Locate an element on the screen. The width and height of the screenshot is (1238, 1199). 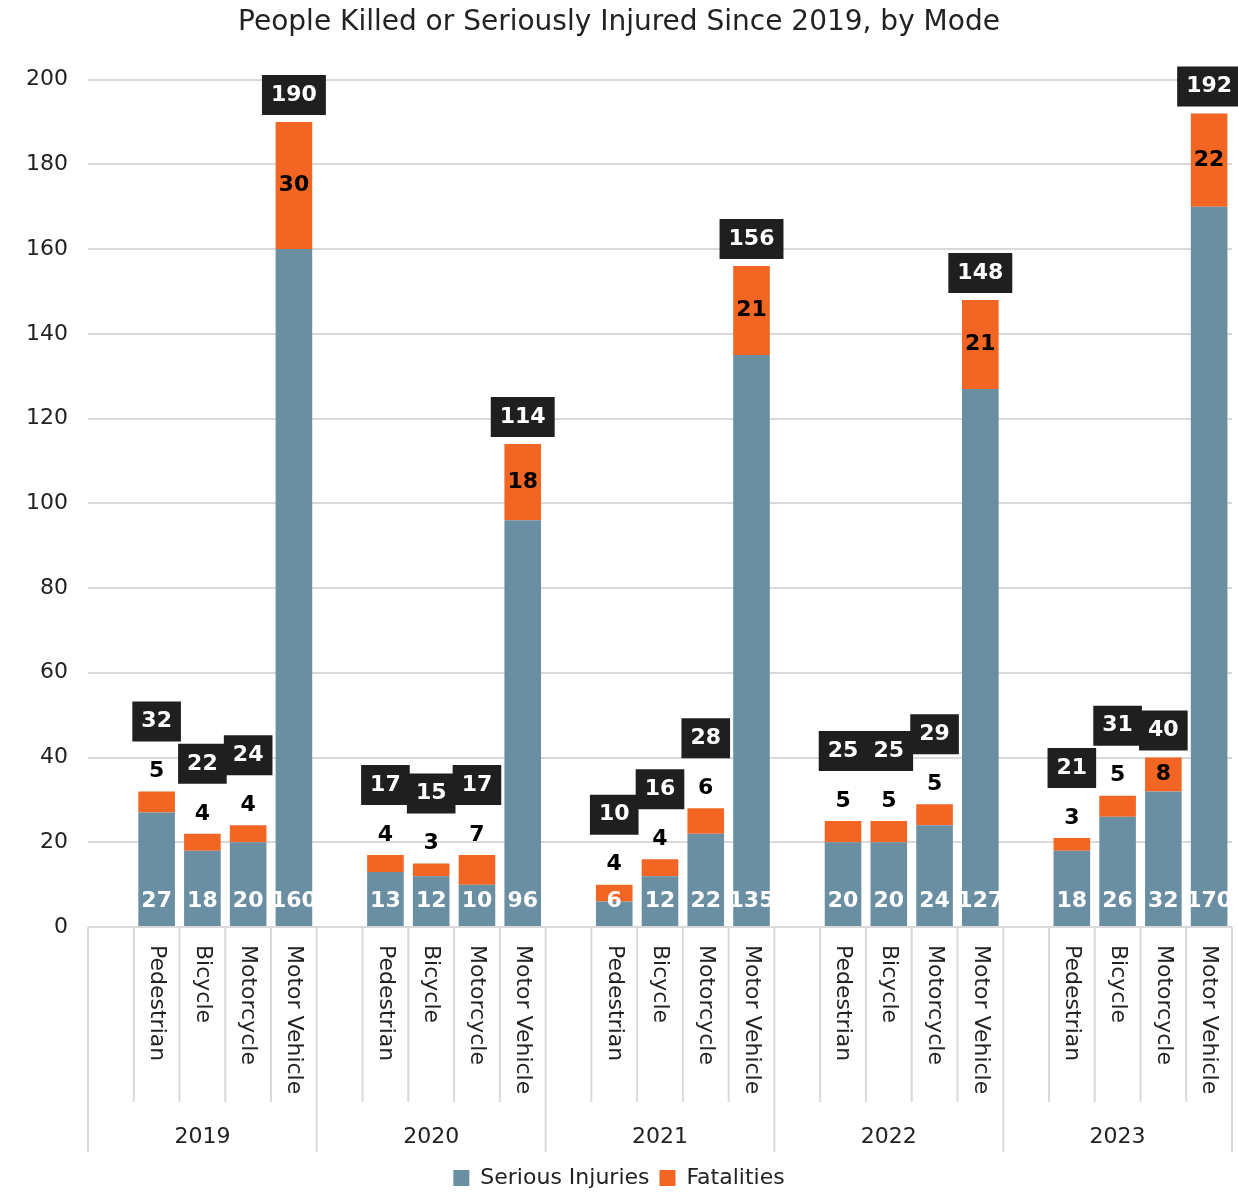
y-tick-label: 140 is located at coordinates (46, 332).